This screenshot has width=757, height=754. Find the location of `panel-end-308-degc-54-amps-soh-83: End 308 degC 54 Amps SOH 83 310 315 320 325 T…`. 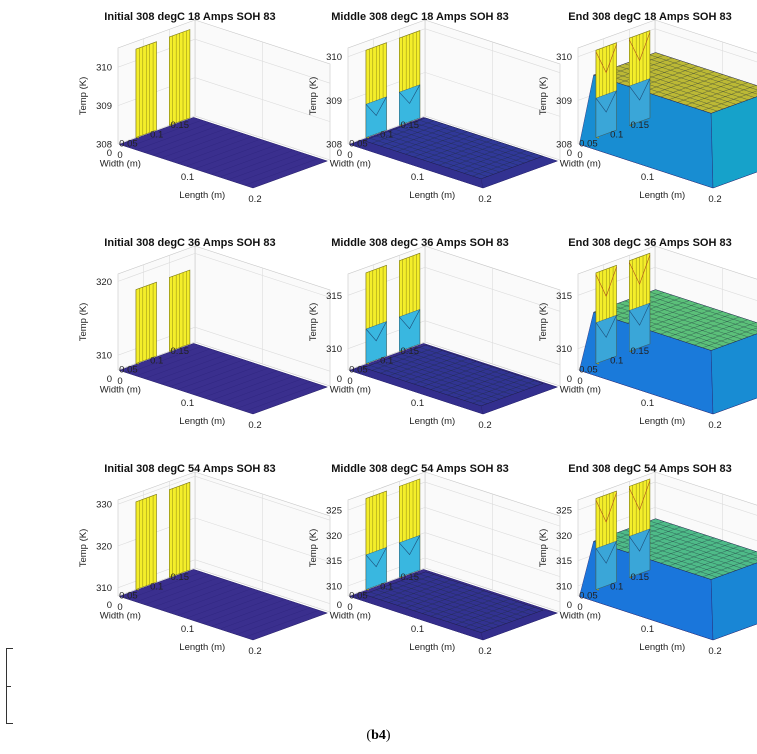

panel-end-308-degc-54-amps-soh-83: End 308 degC 54 Amps SOH 83 310 315 320 325 T… is located at coordinates (647, 560).